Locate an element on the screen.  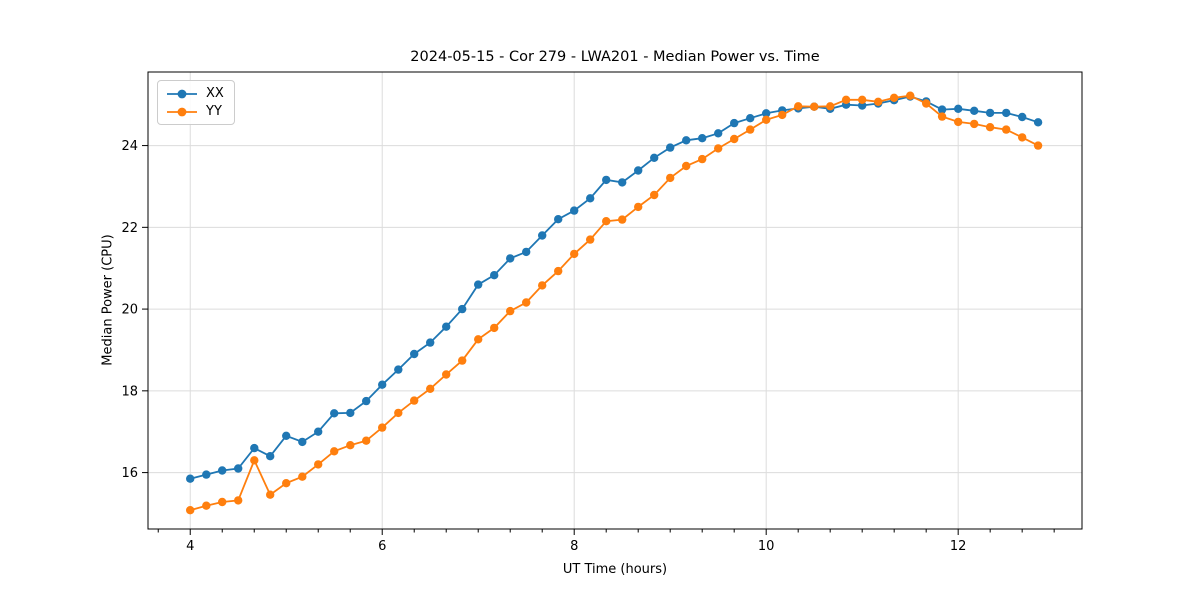
svg-text: 12 is located at coordinates (958, 546).